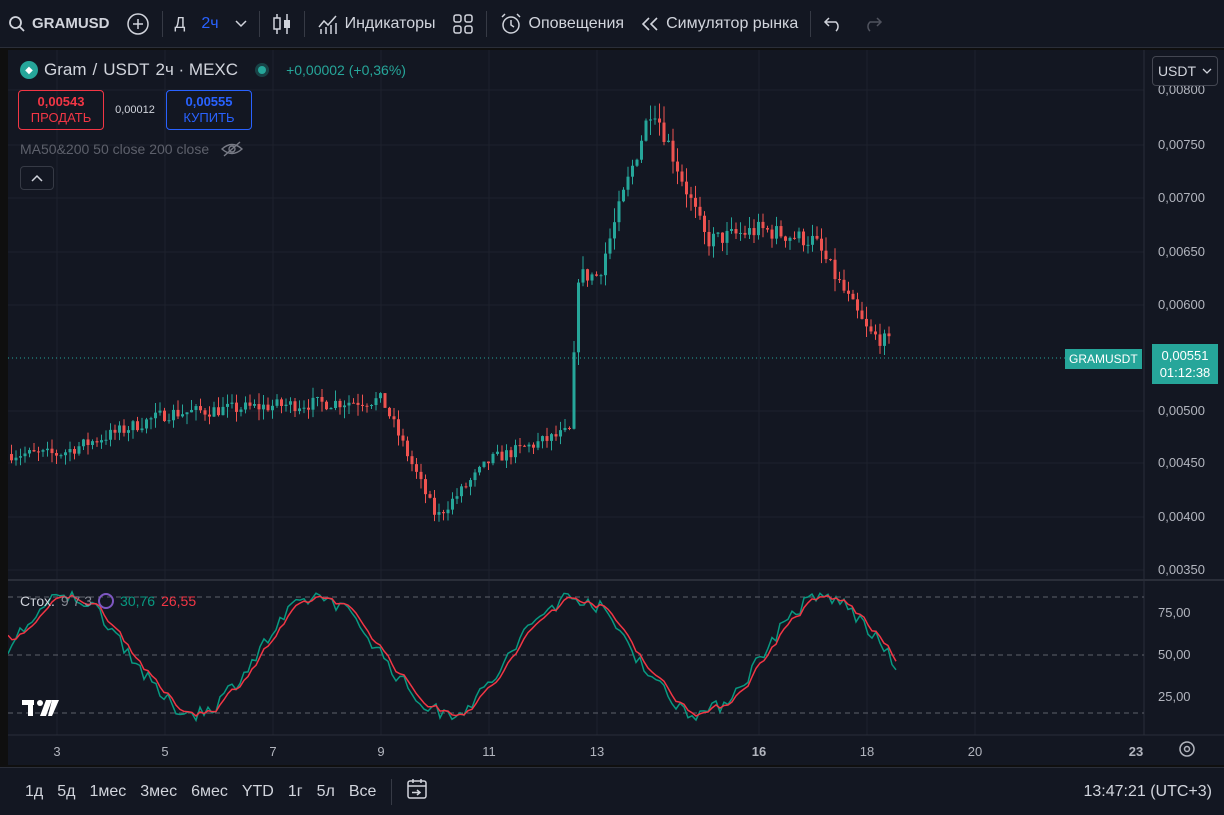  I want to click on time-tick: 7, so click(272, 751).